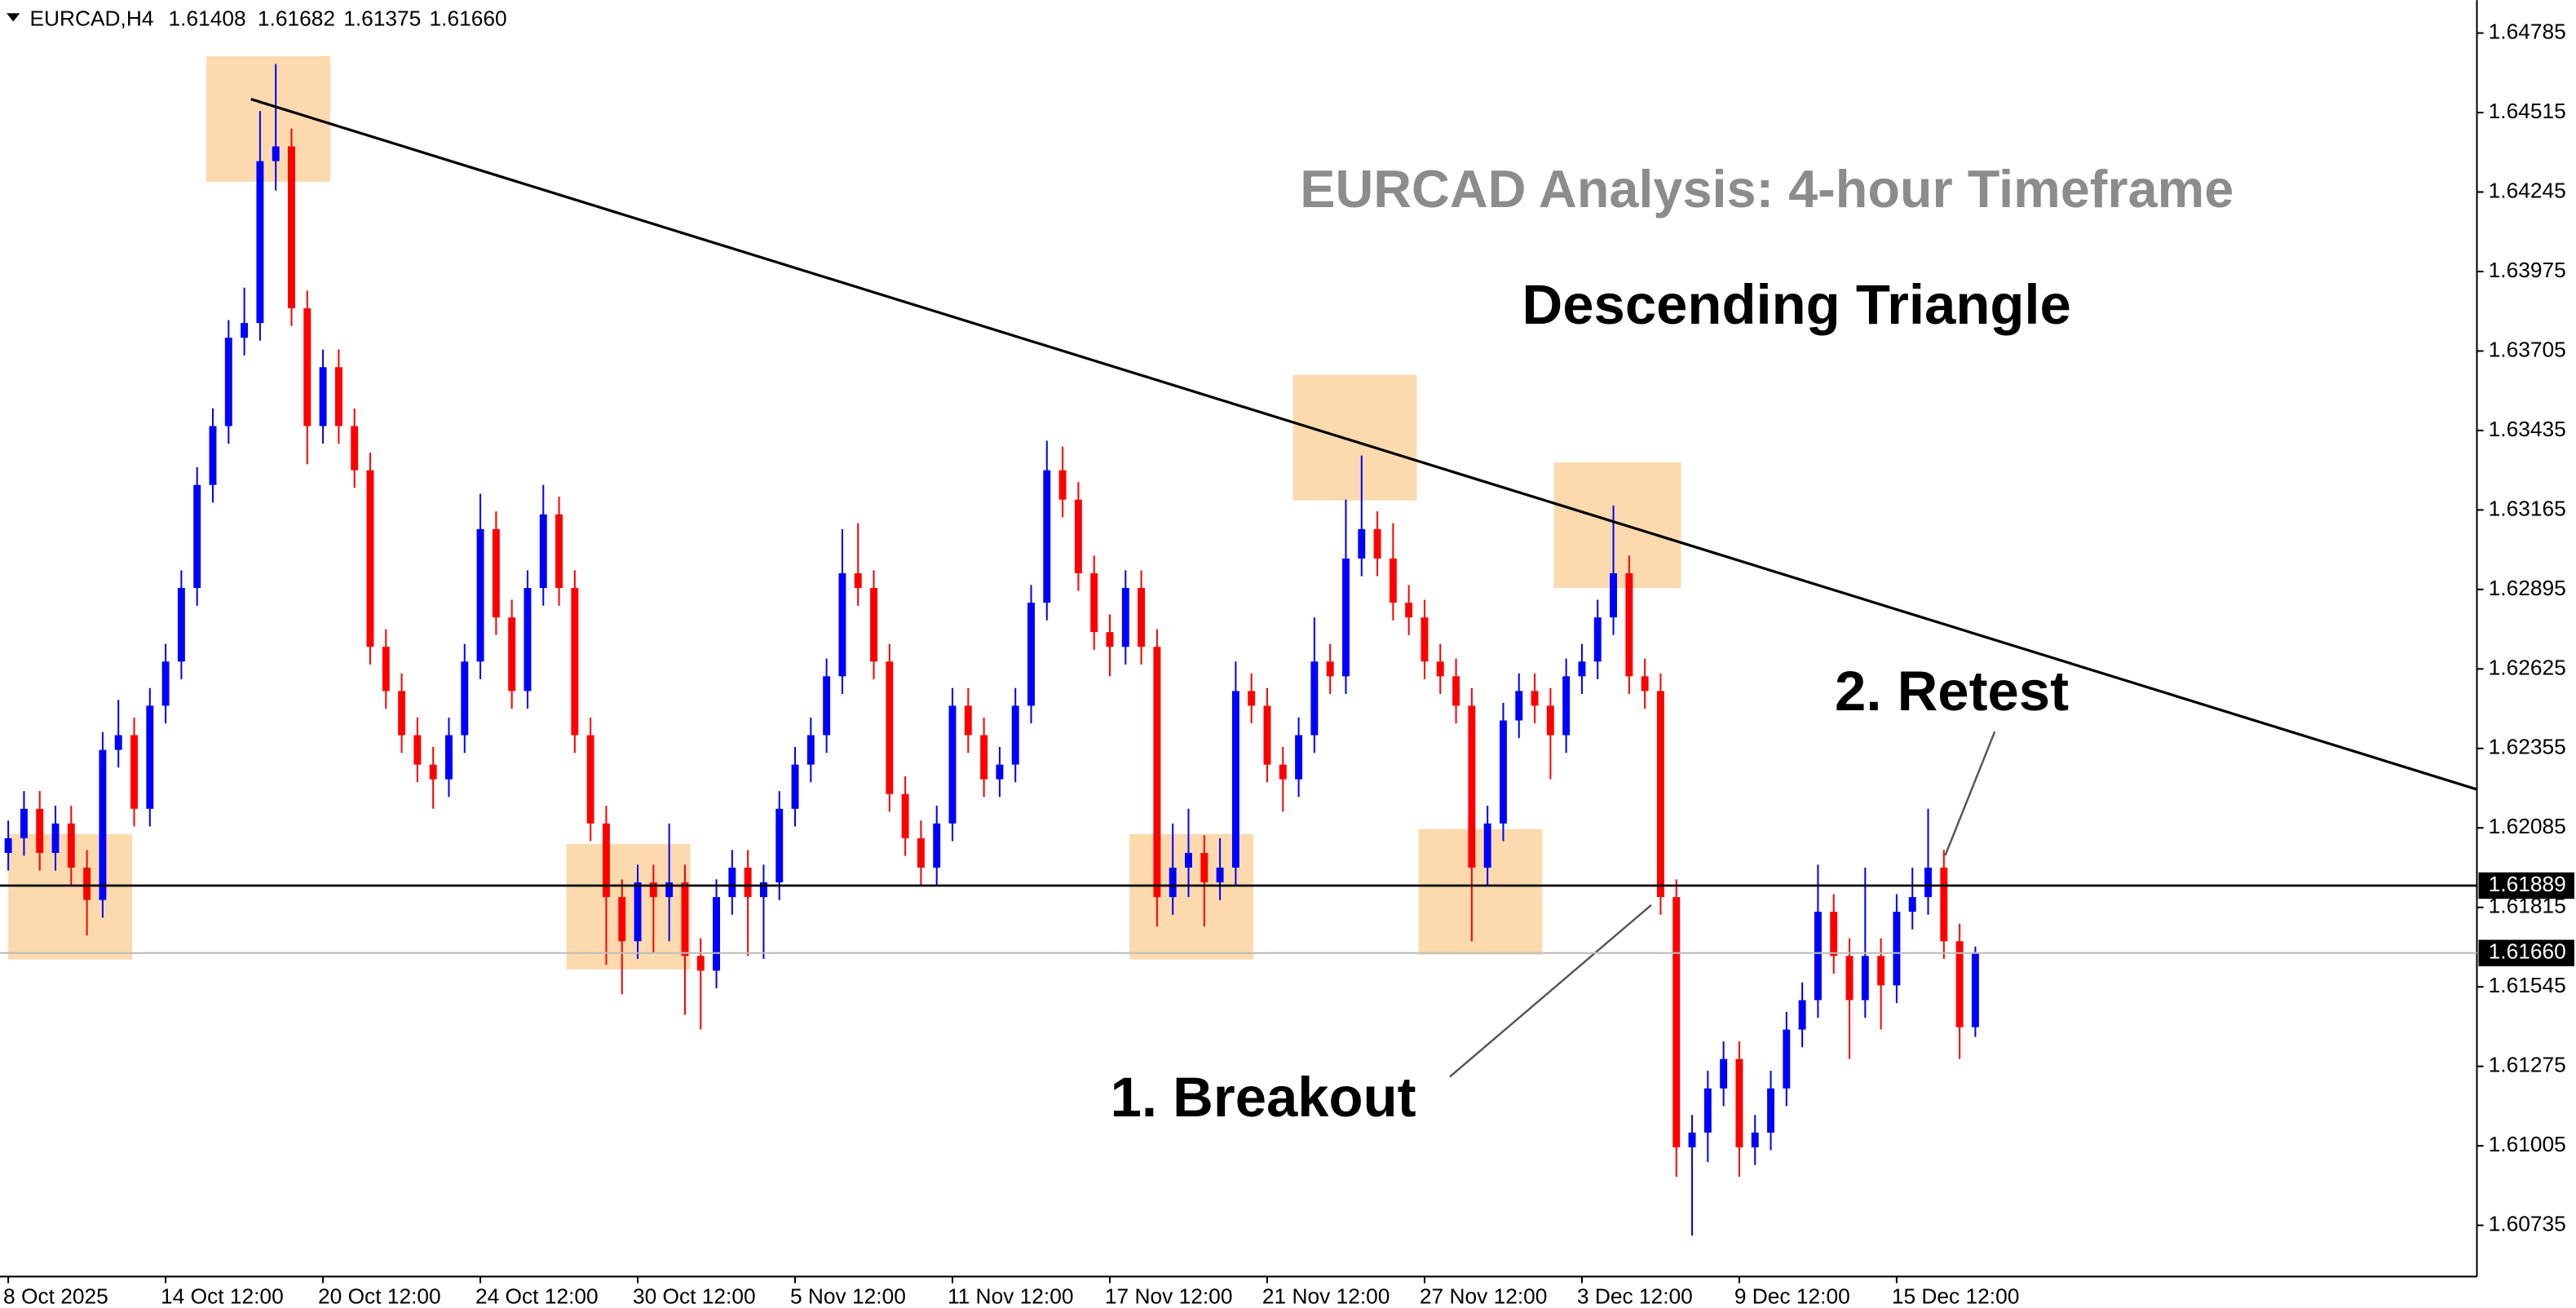 The height and width of the screenshot is (1308, 2576). What do you see at coordinates (2527, 985) in the screenshot?
I see `y-tick-label: 1.61545` at bounding box center [2527, 985].